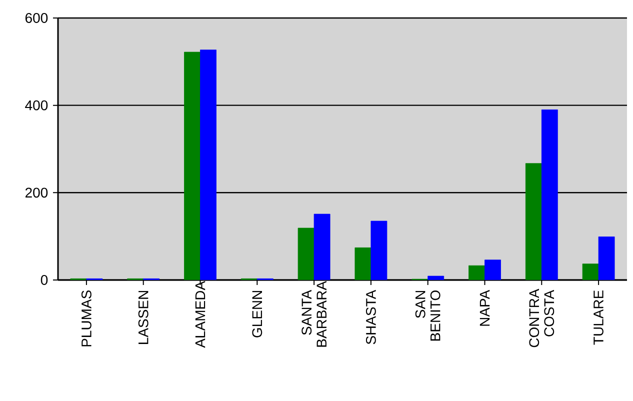  What do you see at coordinates (314, 313) in the screenshot?
I see `x-tick-label: SANTA BARBARA` at bounding box center [314, 313].